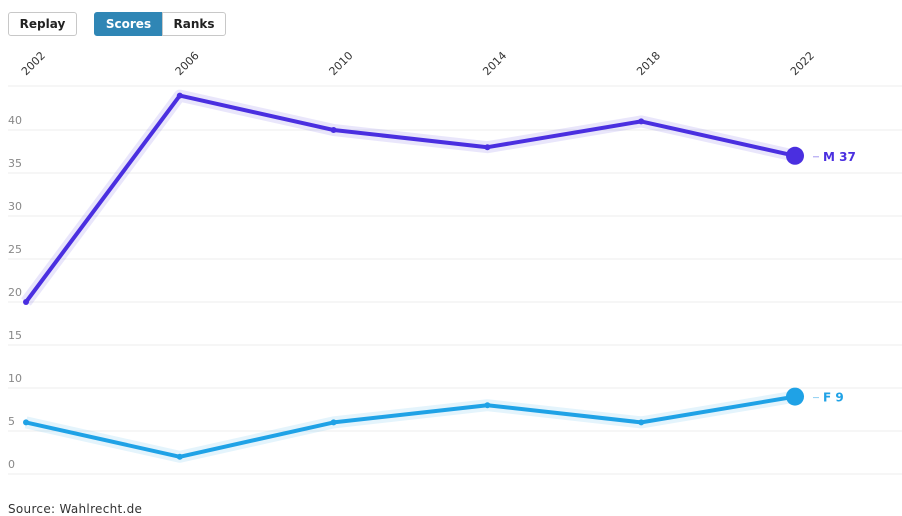  Describe the element at coordinates (42, 24) in the screenshot. I see `replay-button: Replay` at that location.